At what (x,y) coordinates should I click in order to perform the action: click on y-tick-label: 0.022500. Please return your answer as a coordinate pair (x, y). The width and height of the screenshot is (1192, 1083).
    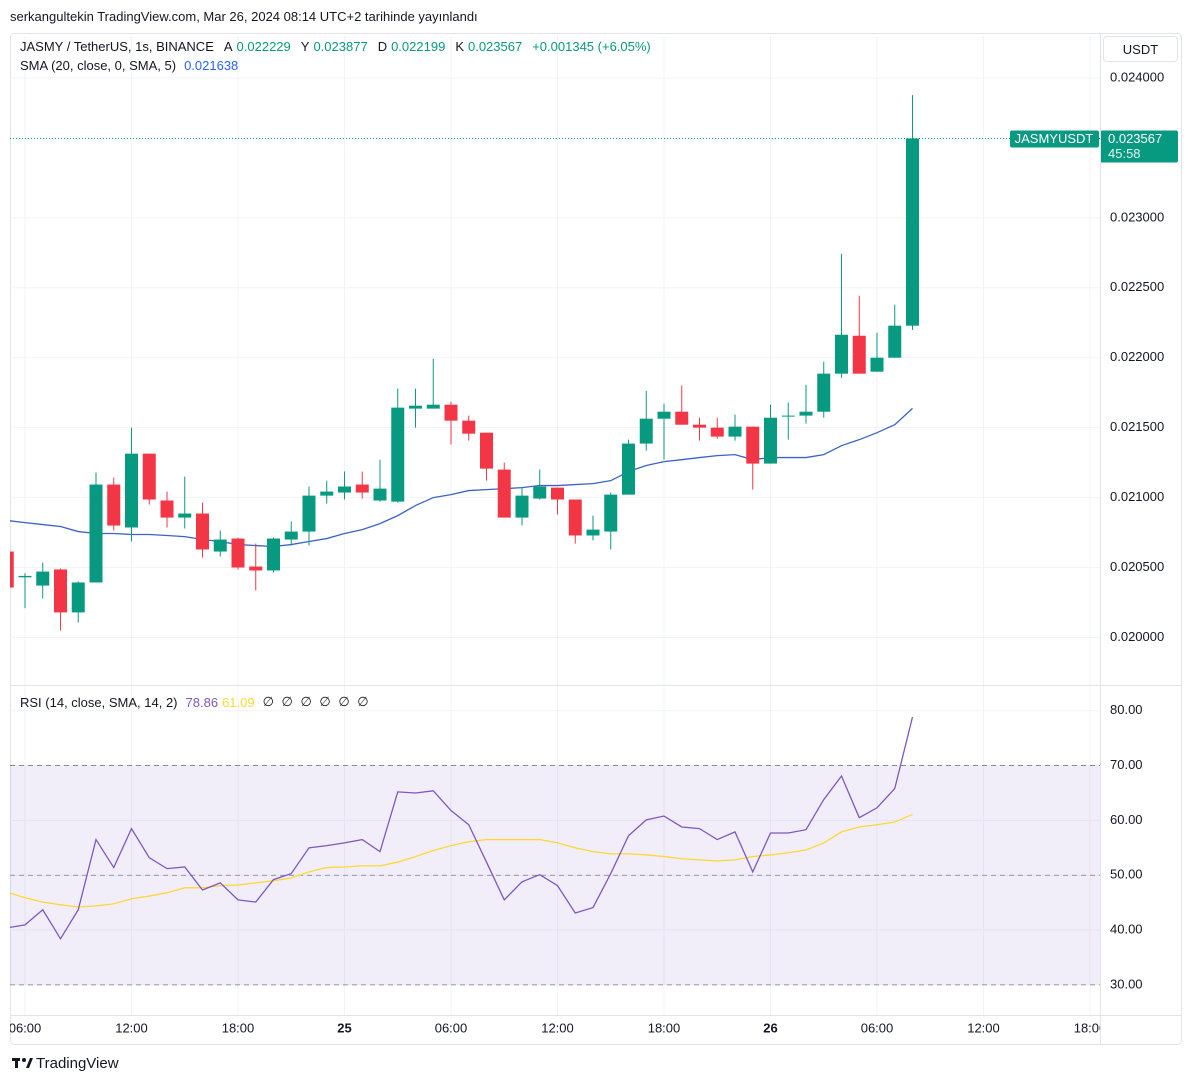
    Looking at the image, I should click on (1137, 286).